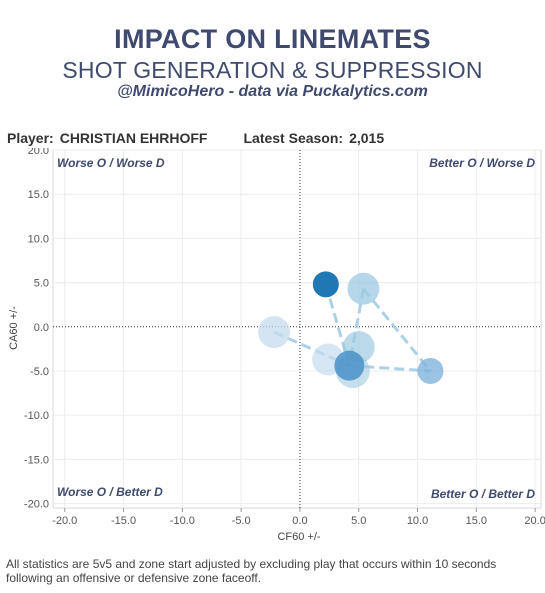 This screenshot has height=593, width=545. What do you see at coordinates (36, 416) in the screenshot?
I see `y-tick-label: -10.0` at bounding box center [36, 416].